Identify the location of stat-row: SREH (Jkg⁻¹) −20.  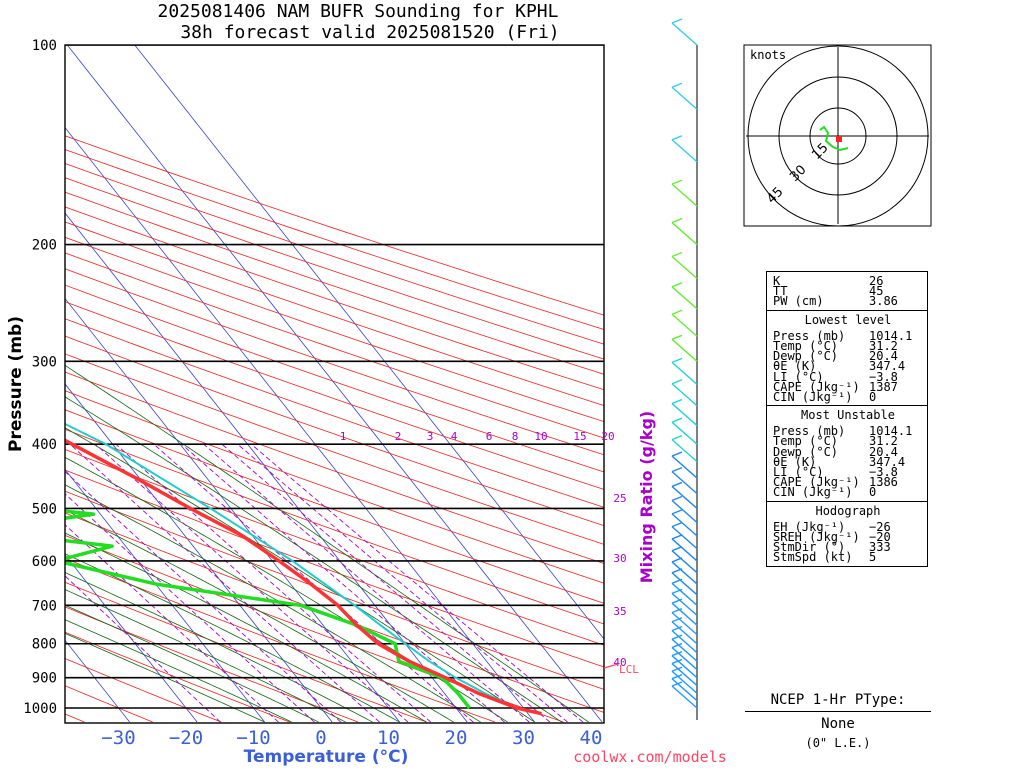
(832, 536).